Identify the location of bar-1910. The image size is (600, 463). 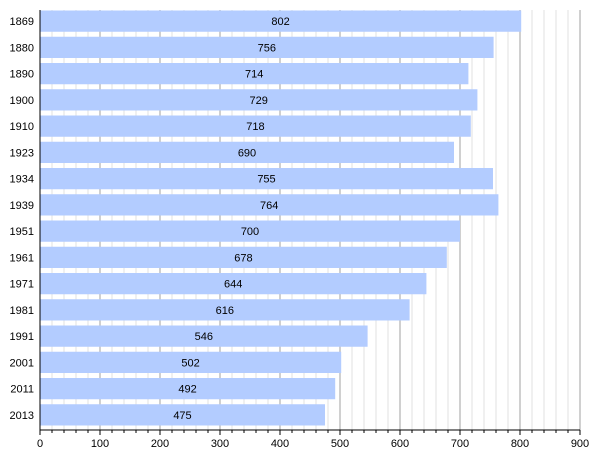
(255, 126).